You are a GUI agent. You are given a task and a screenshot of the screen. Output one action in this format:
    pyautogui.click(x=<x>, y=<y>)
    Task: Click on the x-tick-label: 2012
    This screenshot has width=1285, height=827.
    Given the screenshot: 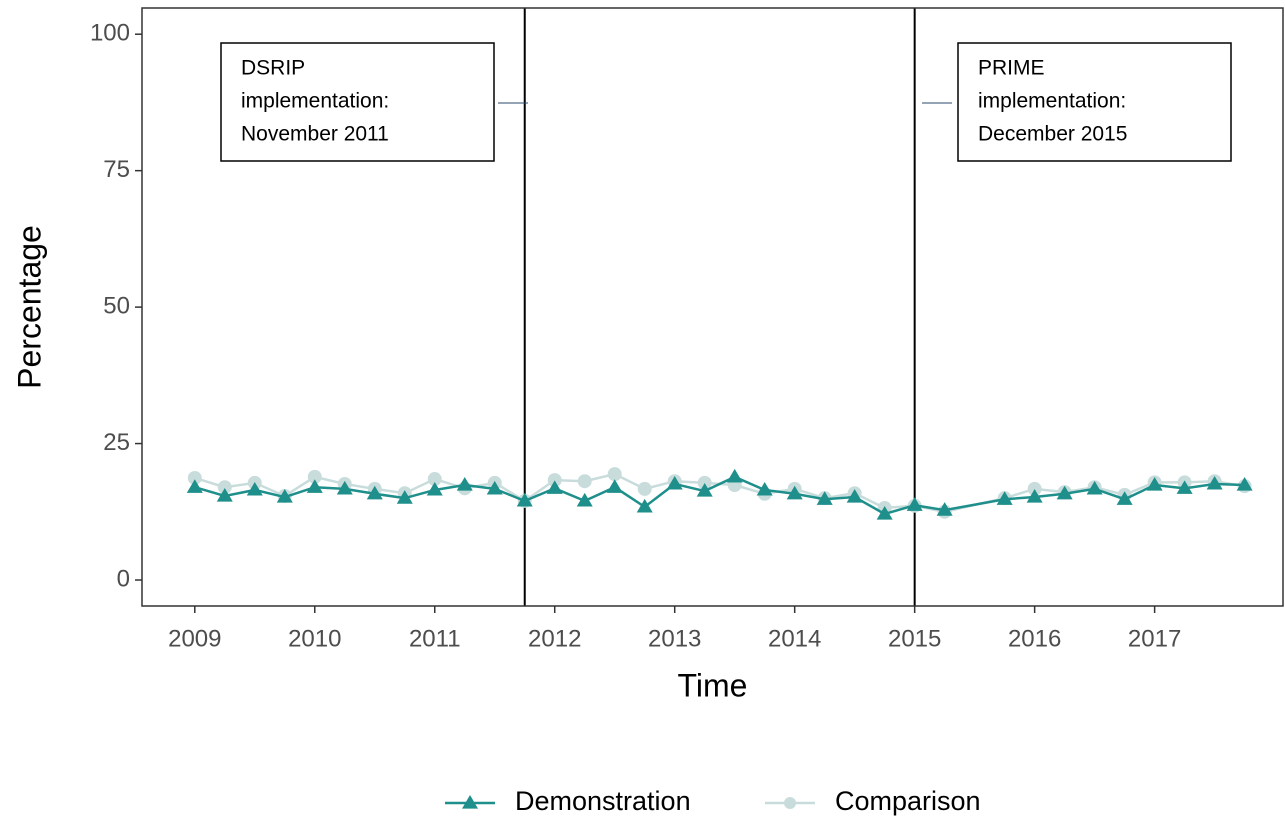 What is the action you would take?
    pyautogui.click(x=554, y=638)
    